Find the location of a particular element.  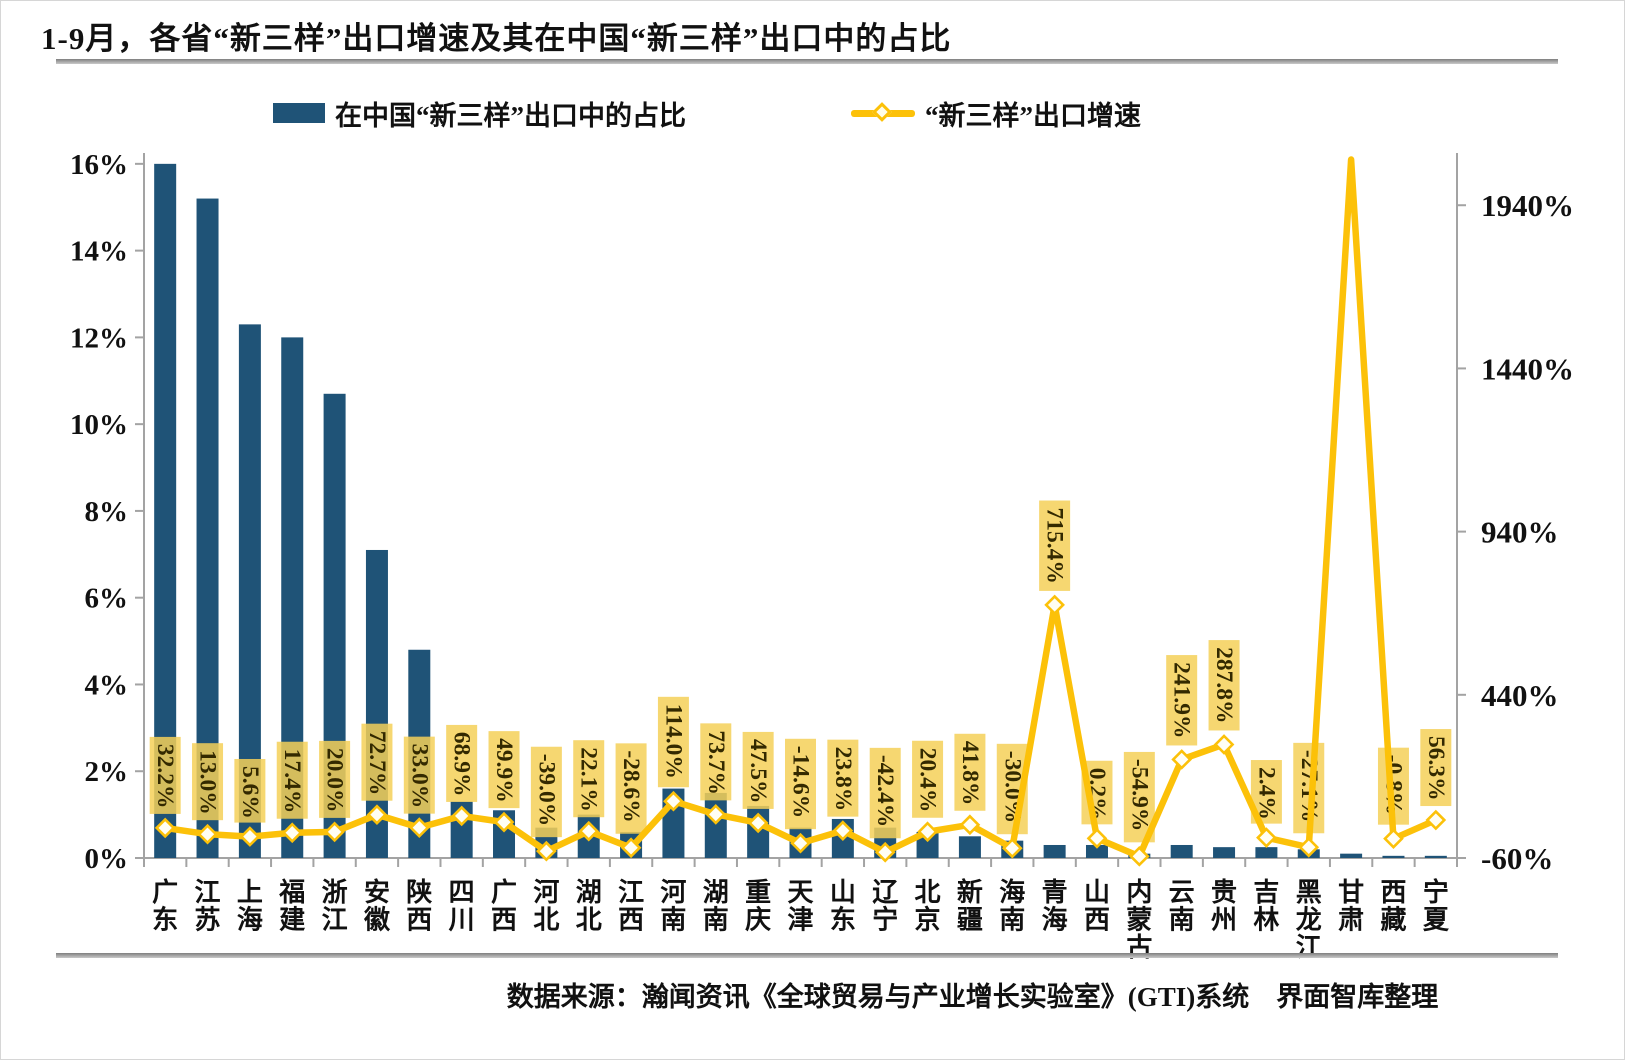

x-axis-label: 龙 is located at coordinates (1309, 920).